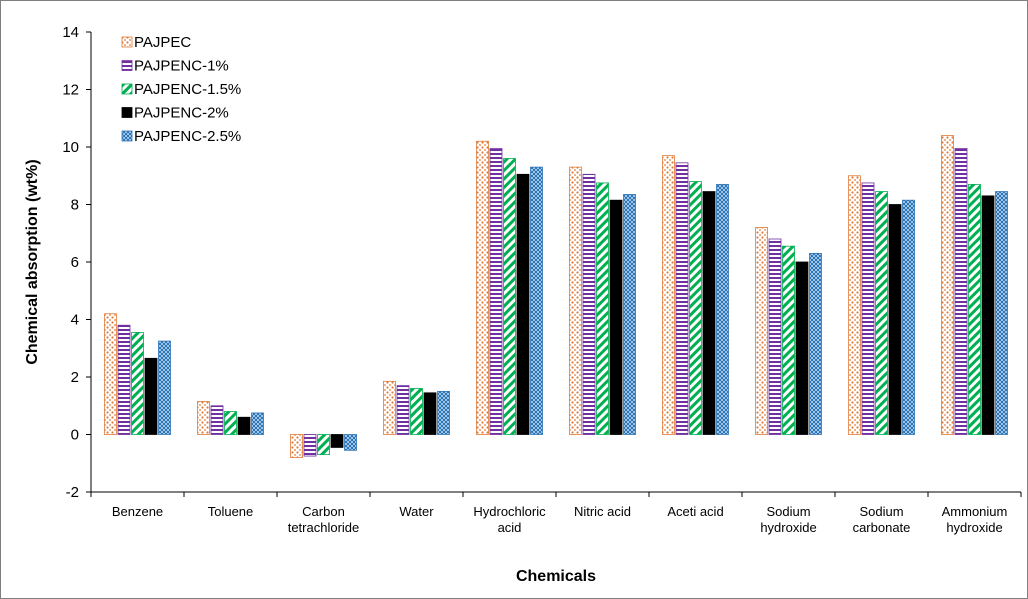 This screenshot has width=1028, height=599. Describe the element at coordinates (695, 511) in the screenshot. I see `x-tick-label: Aceti acid` at that location.